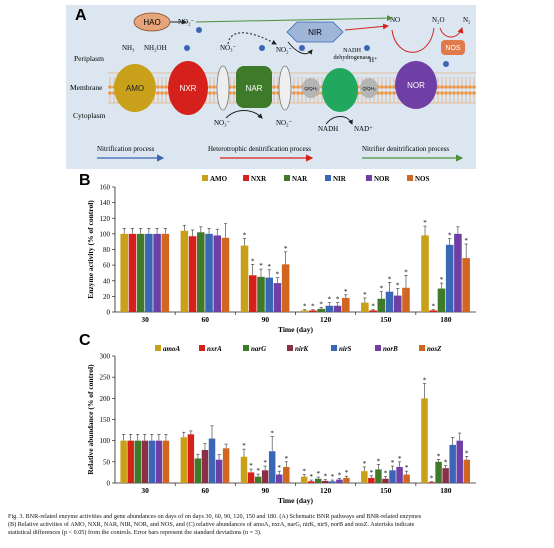 The image size is (554, 548). I want to click on legend-label-nirK: nirK, so click(302, 349).